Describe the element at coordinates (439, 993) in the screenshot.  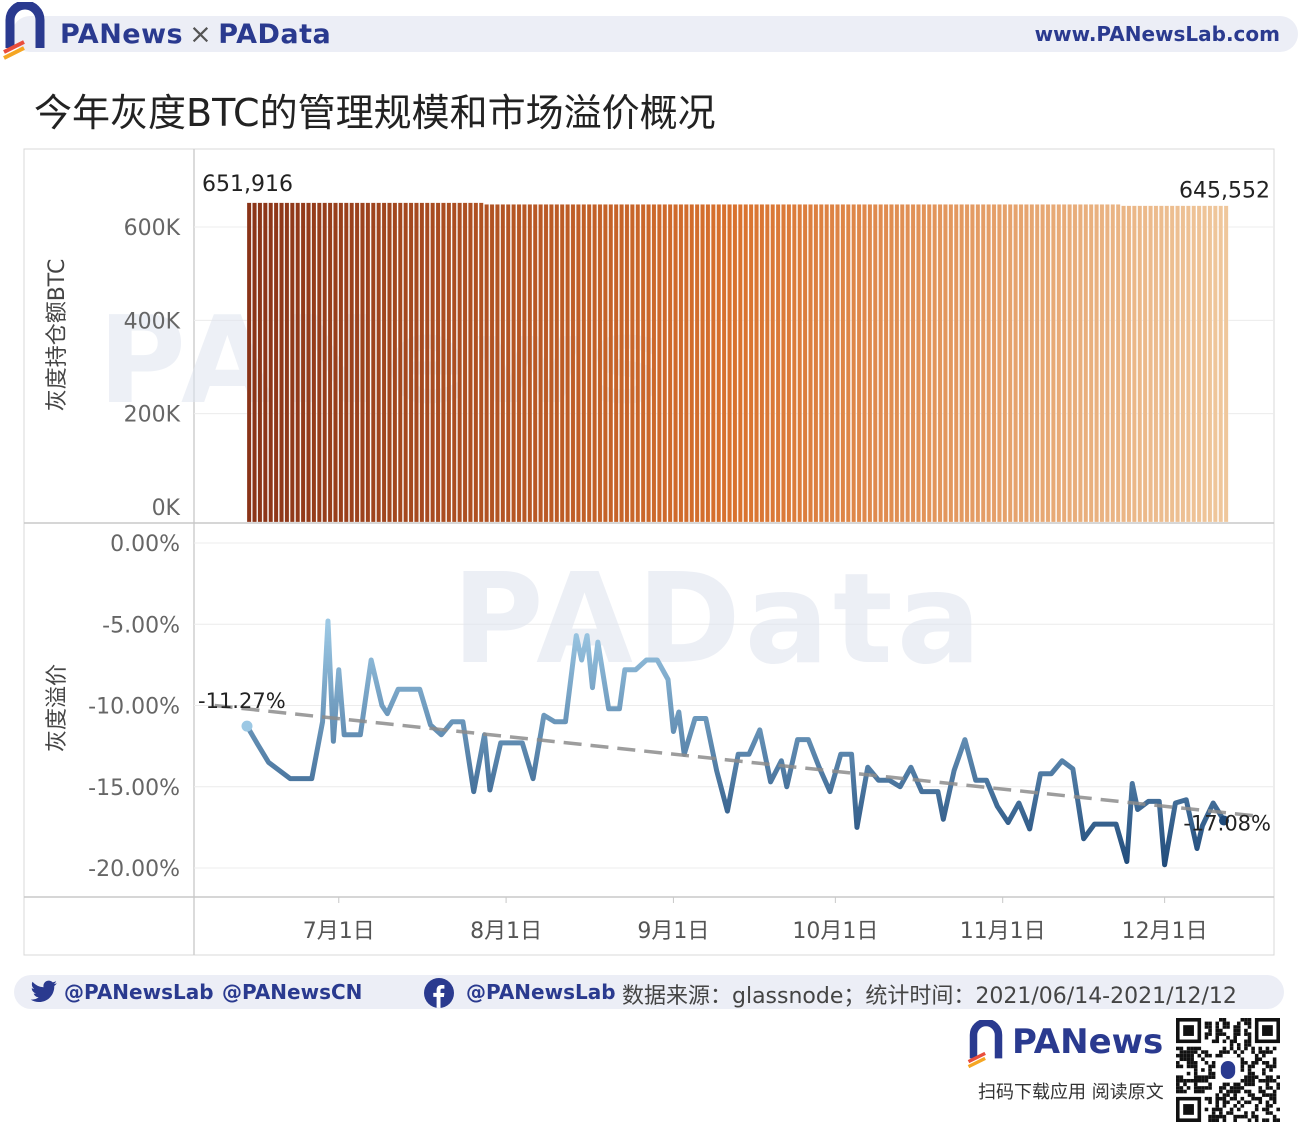
I see `facebook-icon` at that location.